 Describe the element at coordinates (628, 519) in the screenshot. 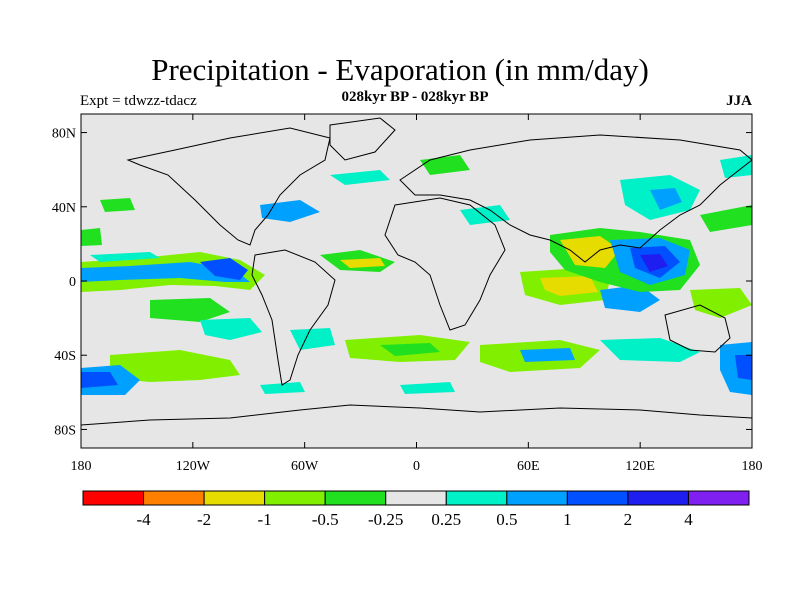

I see `colorbar-label: 2` at that location.